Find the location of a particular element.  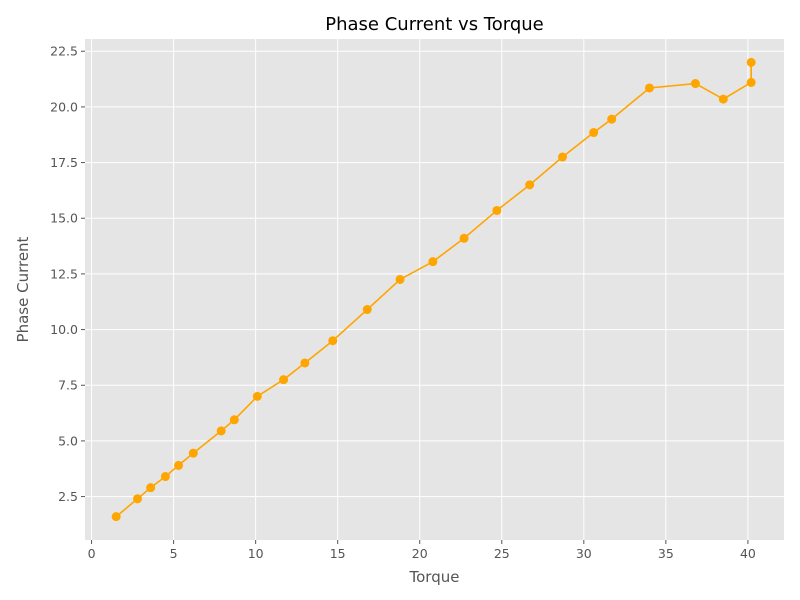

x-tick-label: 5 is located at coordinates (174, 553).